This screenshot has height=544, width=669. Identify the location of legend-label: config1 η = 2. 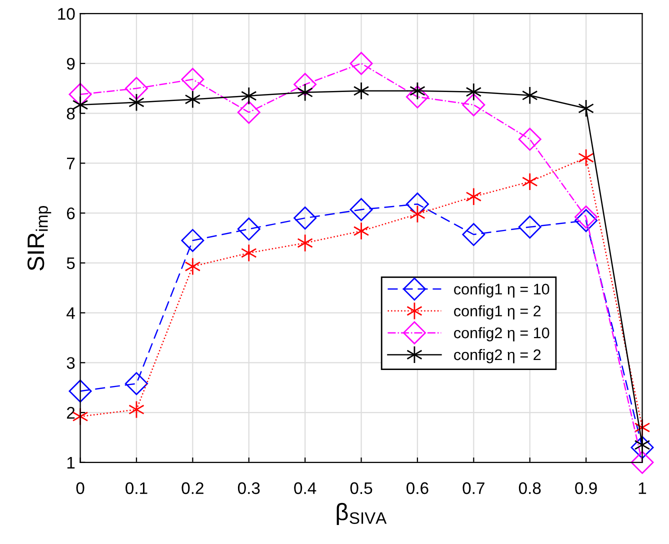
(497, 312).